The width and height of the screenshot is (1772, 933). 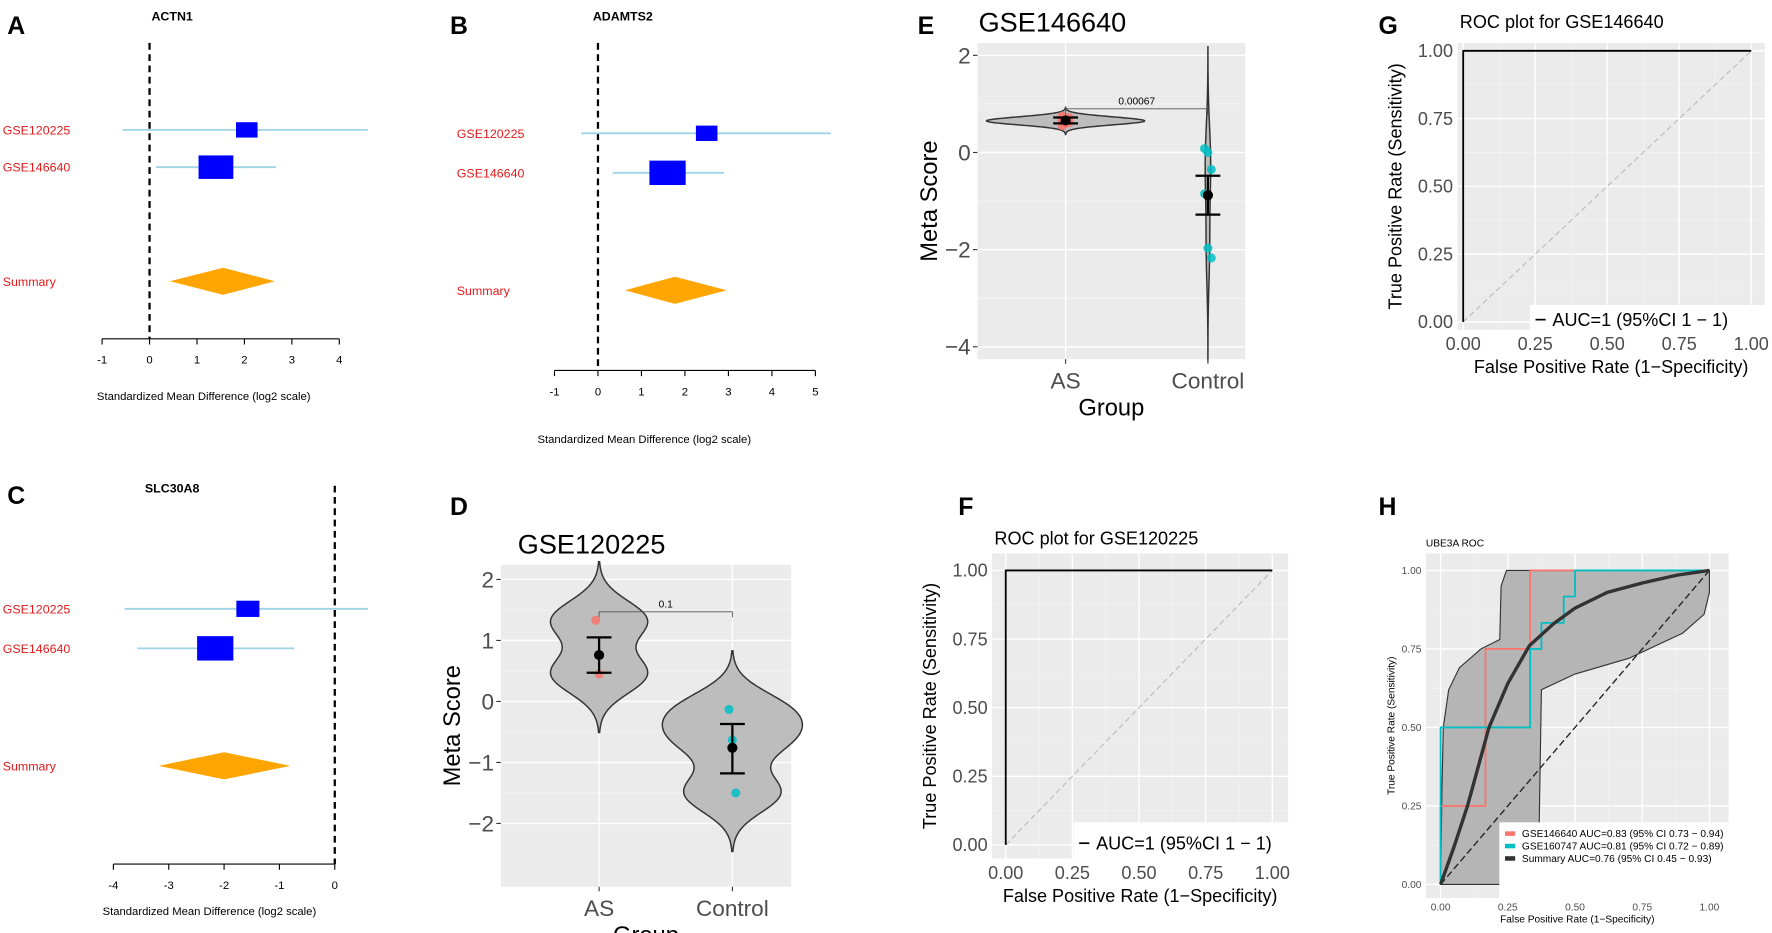 What do you see at coordinates (1136, 101) in the screenshot?
I see `p-value-label: 0.00067` at bounding box center [1136, 101].